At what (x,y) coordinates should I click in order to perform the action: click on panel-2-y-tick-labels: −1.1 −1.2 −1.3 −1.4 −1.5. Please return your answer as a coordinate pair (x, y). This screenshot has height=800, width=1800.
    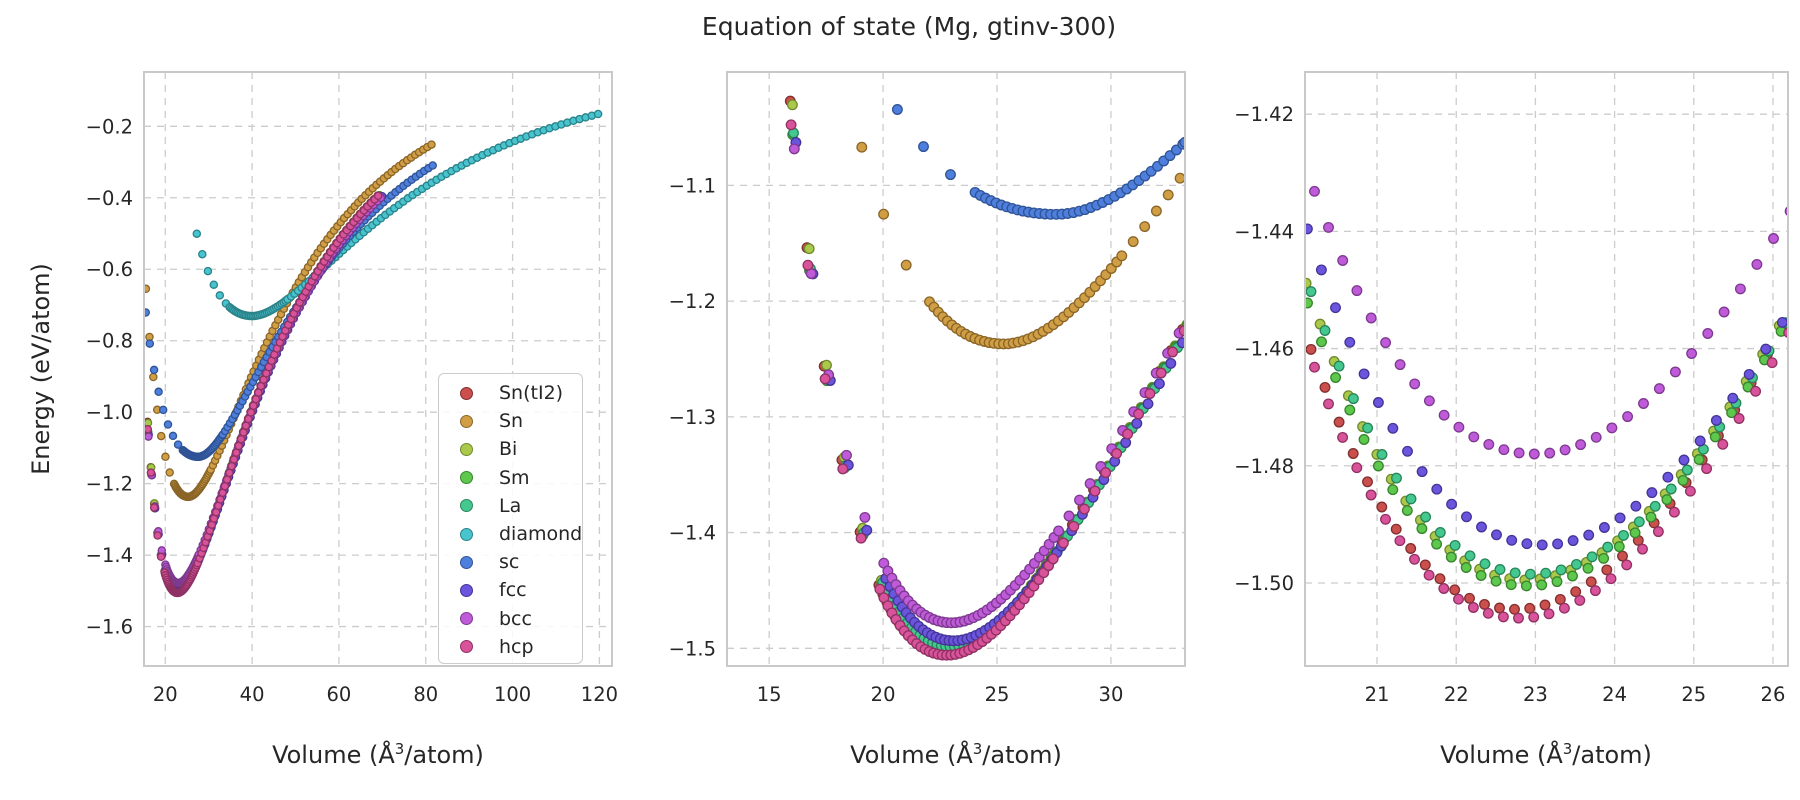
    Looking at the image, I should click on (692, 417).